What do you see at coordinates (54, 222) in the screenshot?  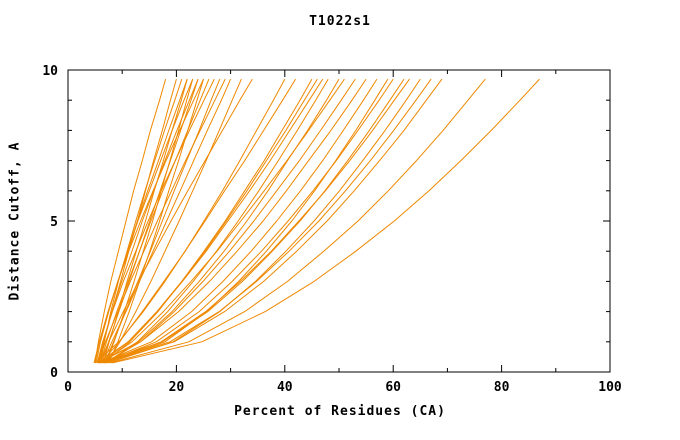 I see `y-tick-label: 5` at bounding box center [54, 222].